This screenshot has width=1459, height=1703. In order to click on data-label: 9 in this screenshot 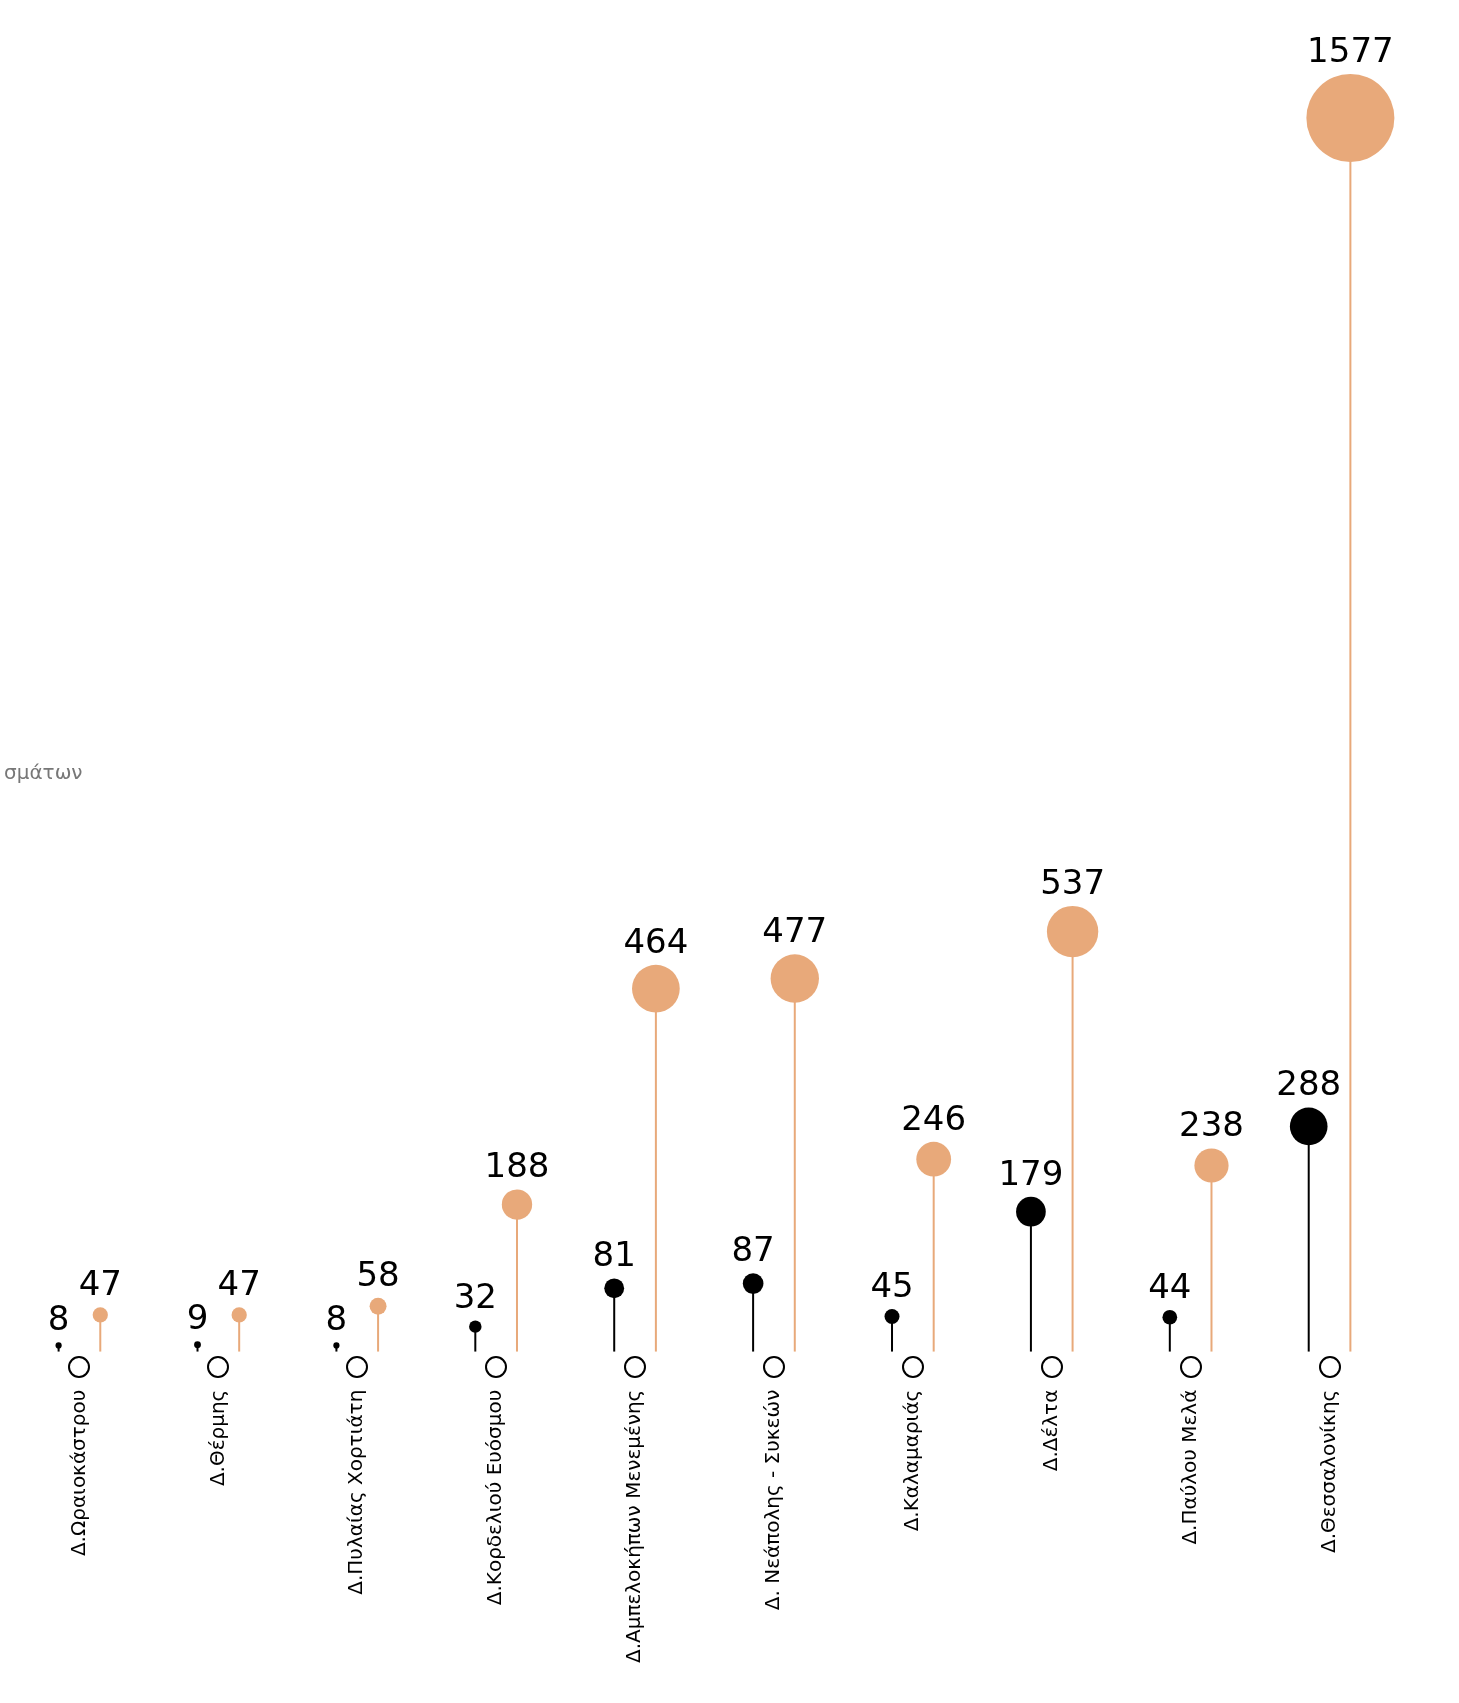, I will do `click(197, 1317)`.